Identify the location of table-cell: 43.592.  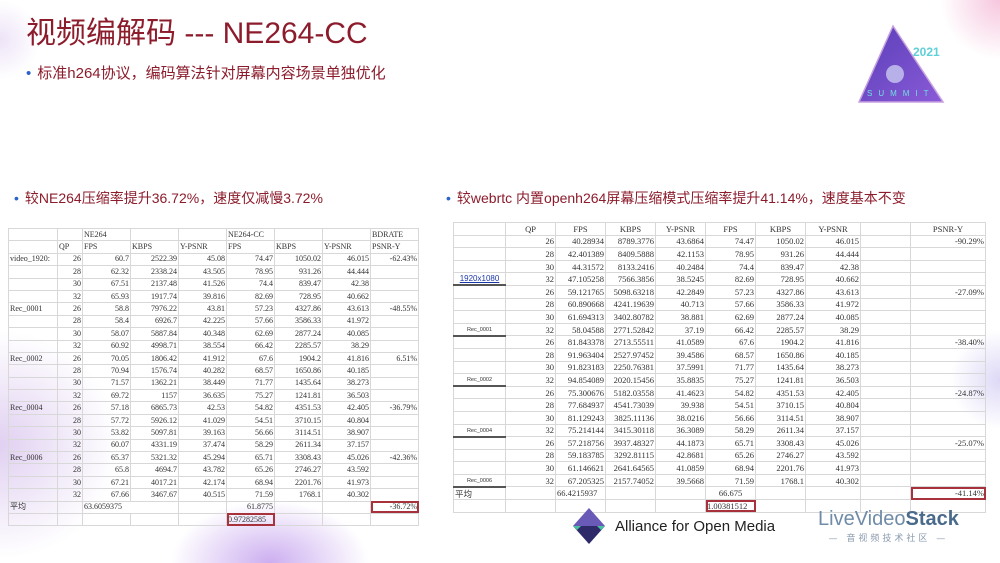
(346, 470).